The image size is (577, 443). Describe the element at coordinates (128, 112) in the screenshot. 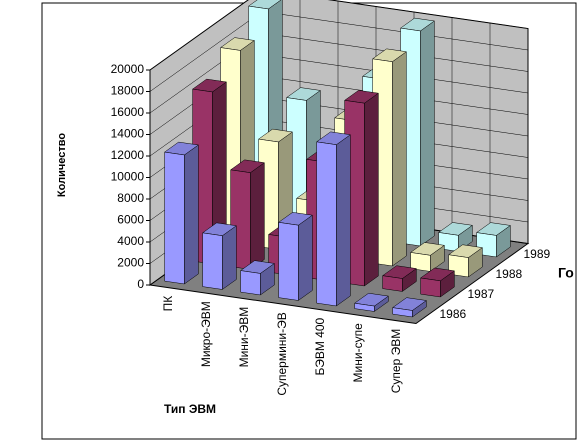

I see `y-tick-label: 16000` at that location.